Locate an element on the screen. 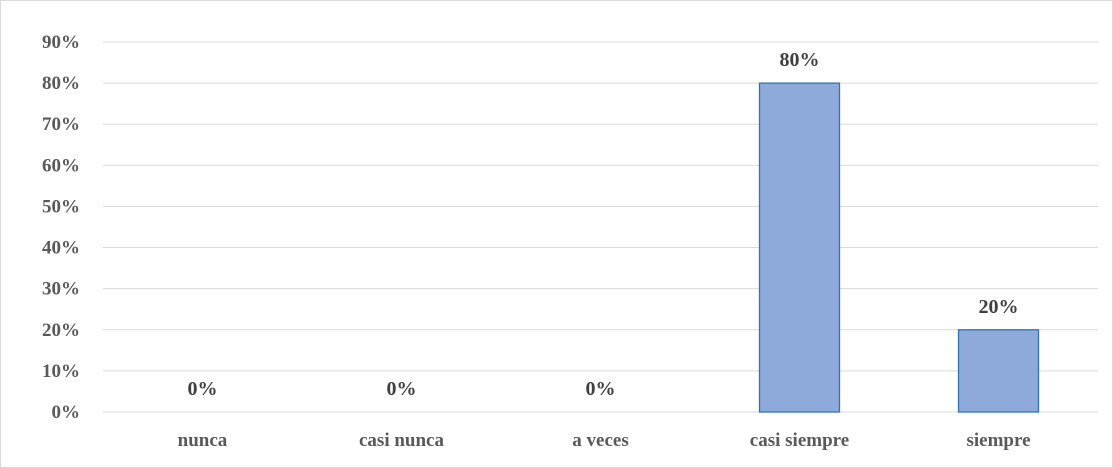  data-label: 80% is located at coordinates (800, 60).